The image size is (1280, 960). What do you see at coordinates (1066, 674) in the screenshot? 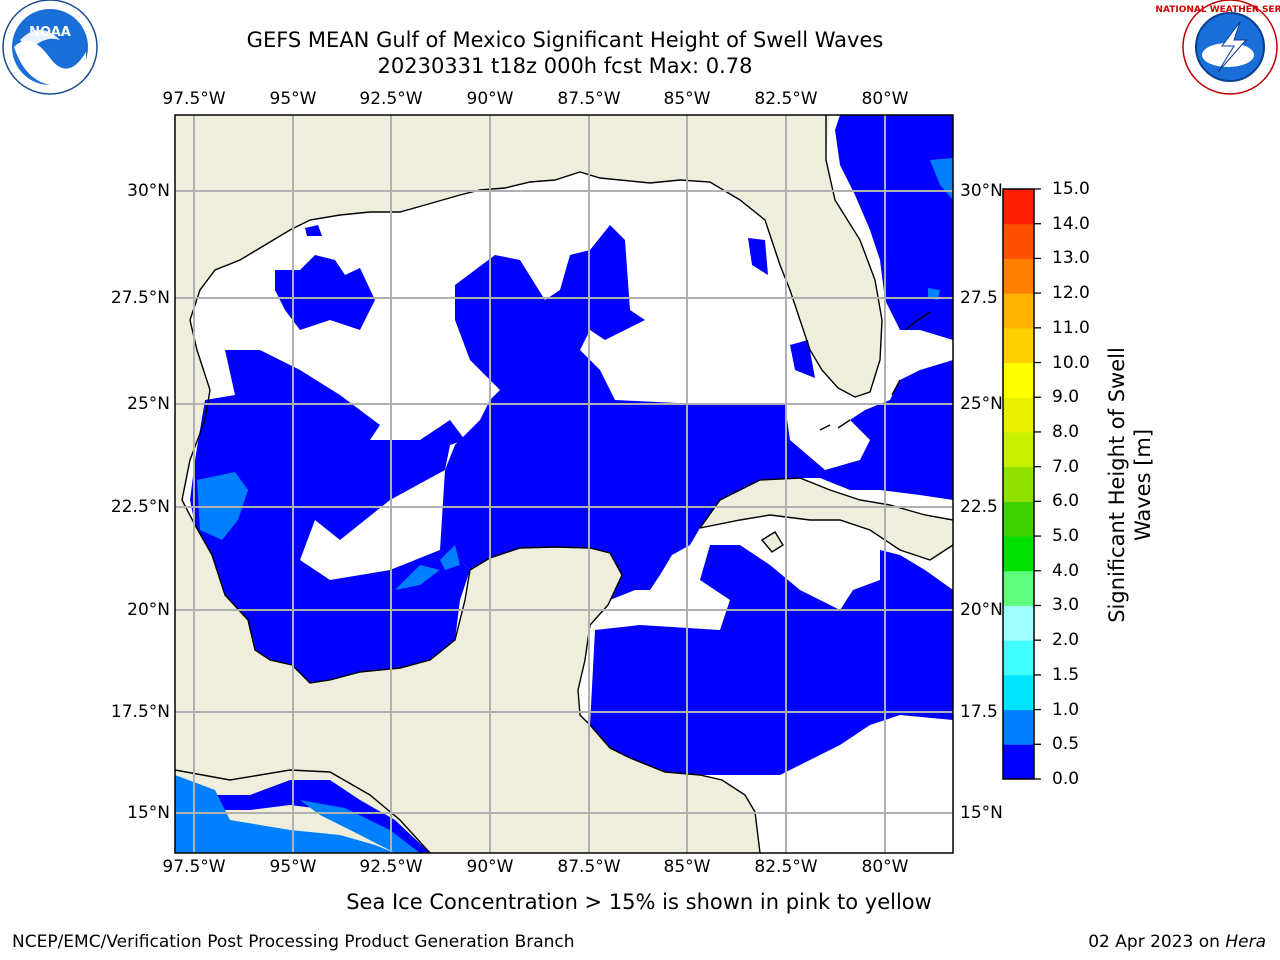
I see `colorbar-tick-label: 1.5` at bounding box center [1066, 674].